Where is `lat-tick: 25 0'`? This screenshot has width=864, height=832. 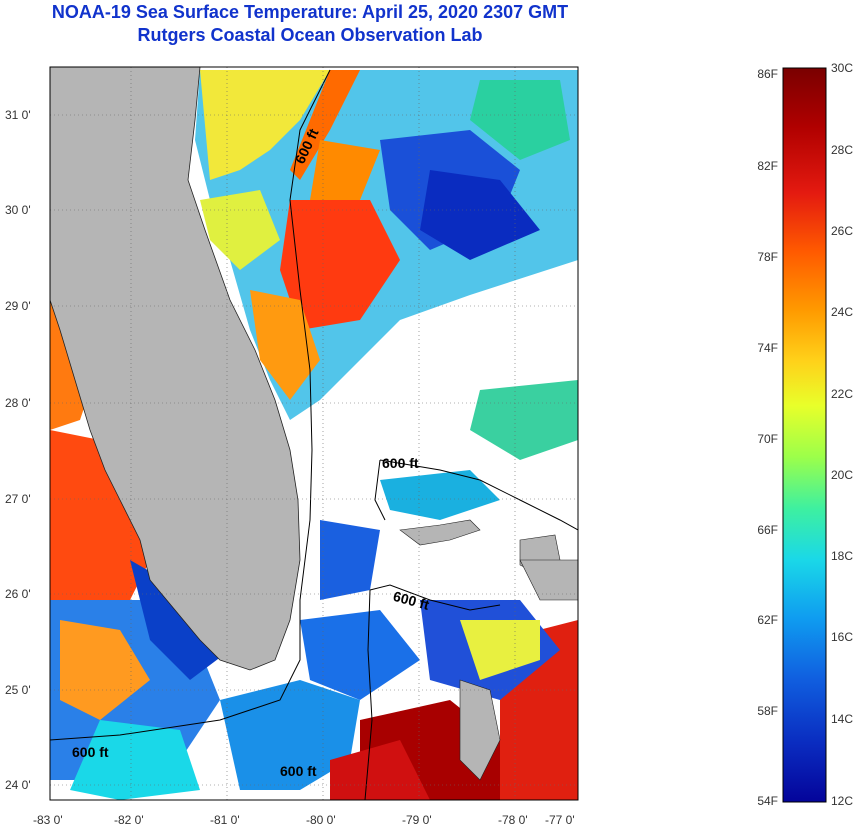
lat-tick: 25 0' is located at coordinates (18, 690).